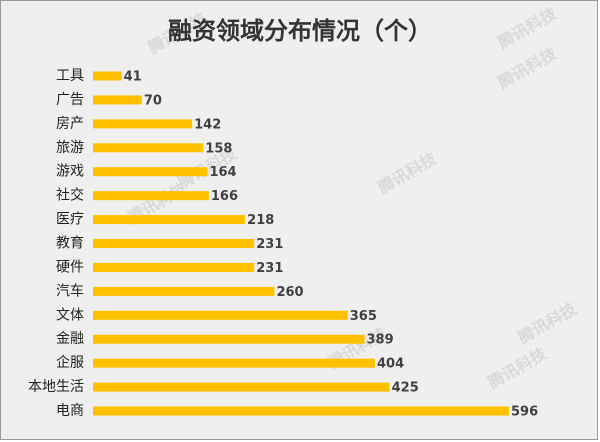  Describe the element at coordinates (218, 148) in the screenshot. I see `value-label: 158` at that location.